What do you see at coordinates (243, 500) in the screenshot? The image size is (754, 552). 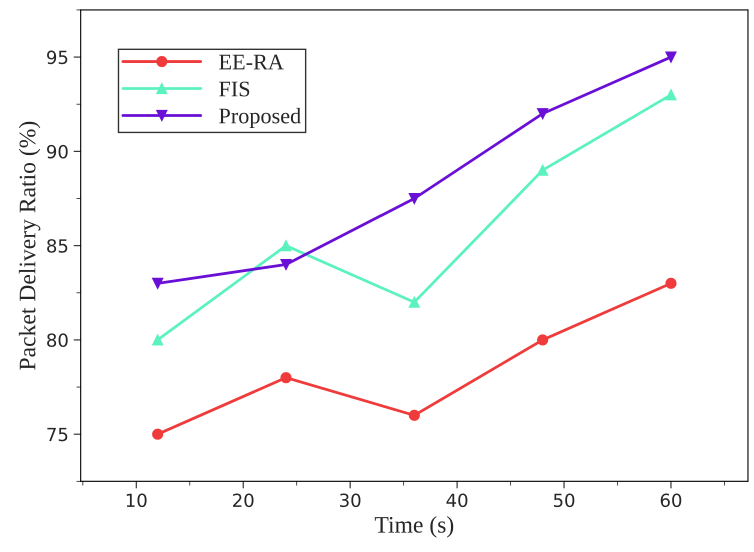 I see `x-tick-label: 20` at bounding box center [243, 500].